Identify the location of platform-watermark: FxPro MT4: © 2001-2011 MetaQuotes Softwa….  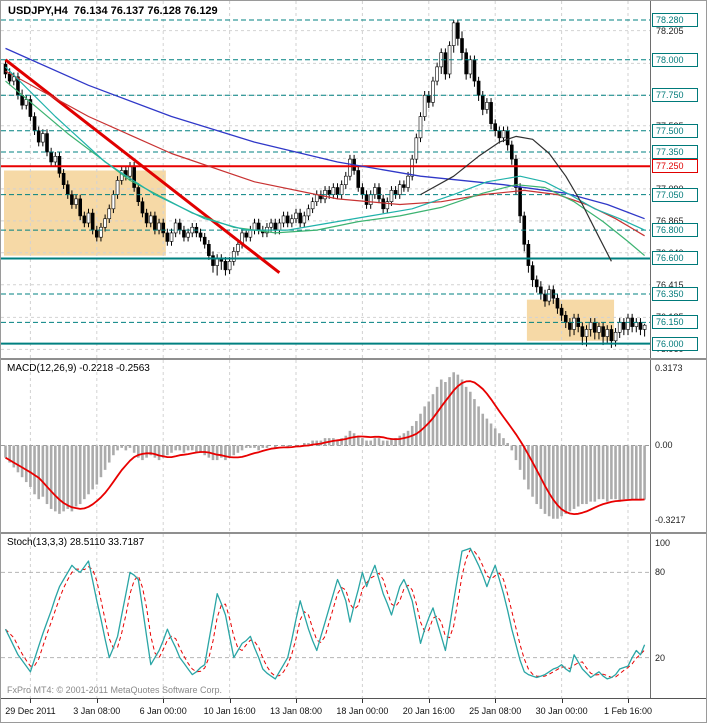
(115, 690).